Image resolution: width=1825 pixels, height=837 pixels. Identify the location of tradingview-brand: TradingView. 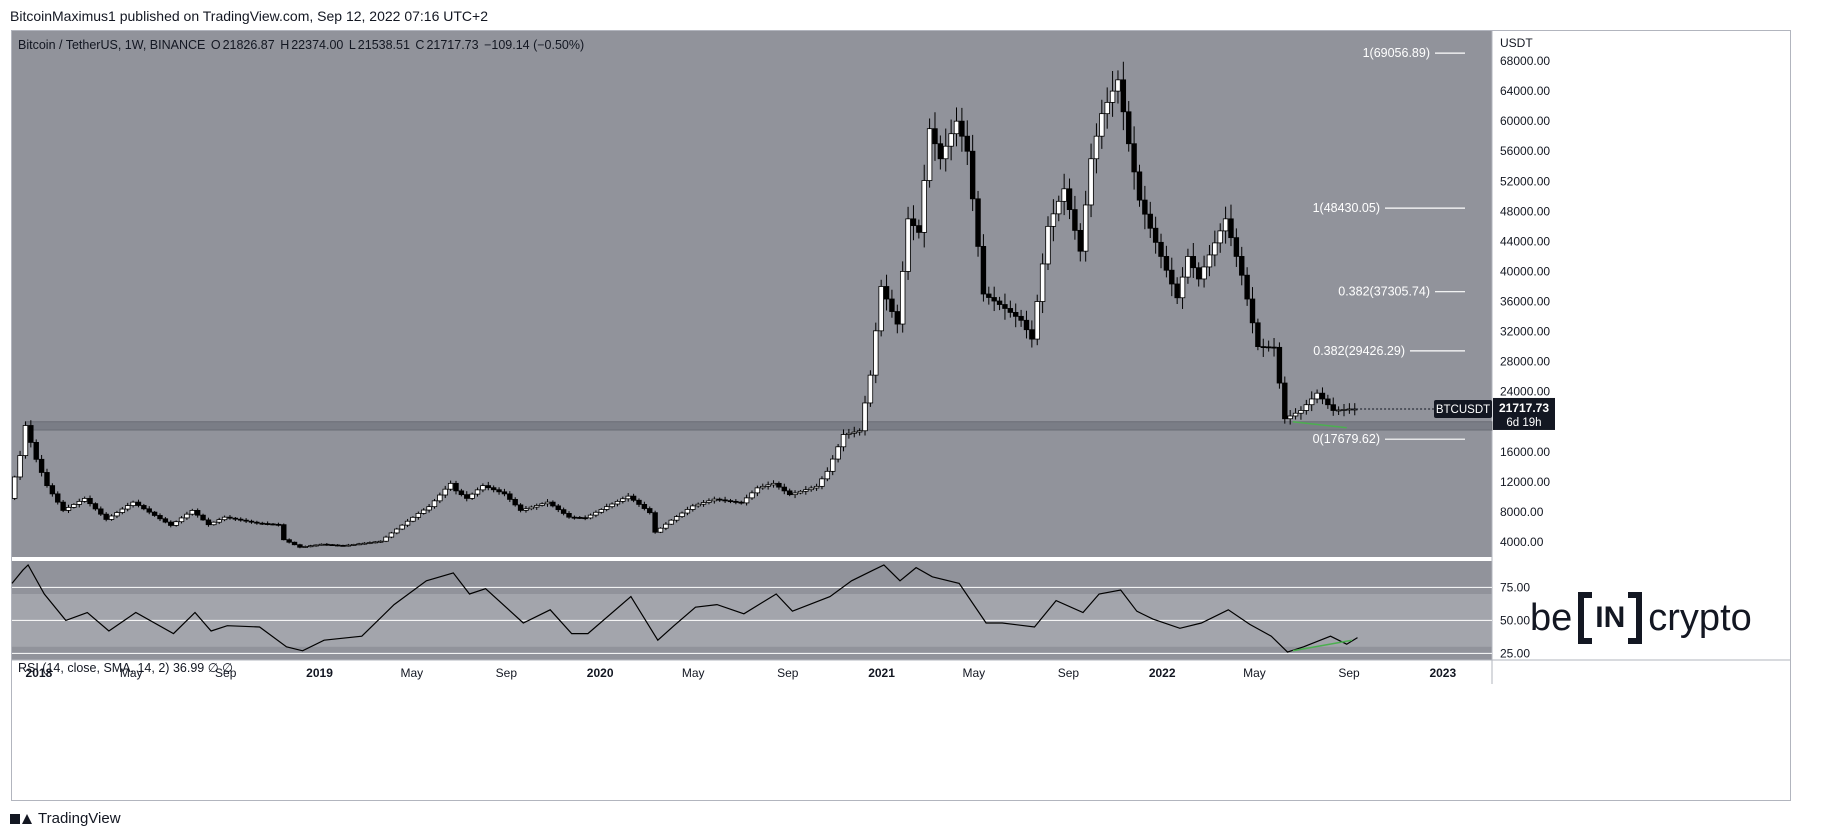
(65, 818).